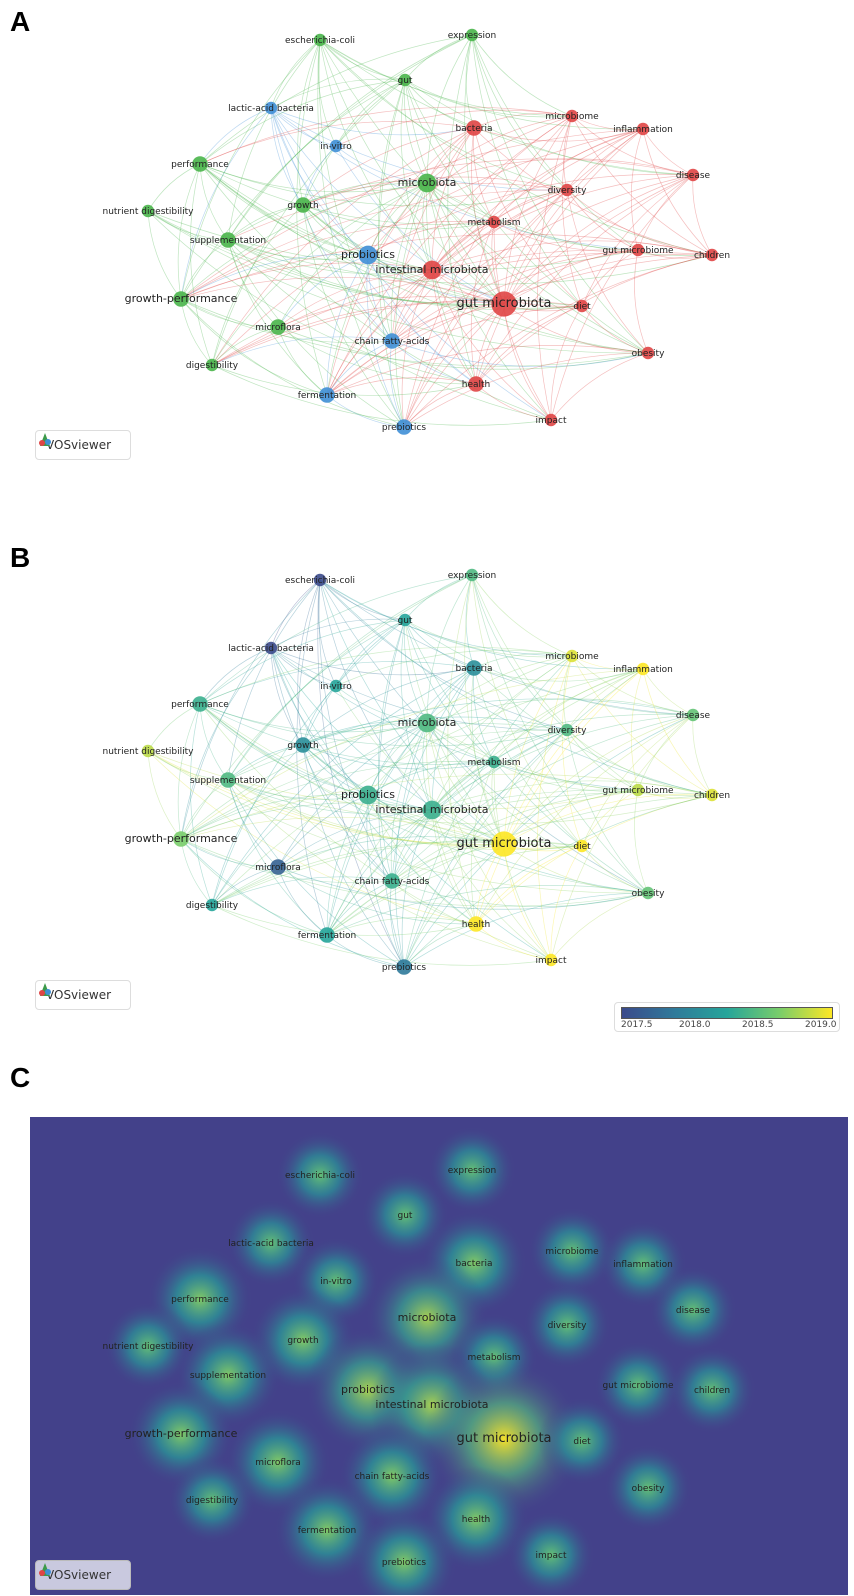  Describe the element at coordinates (405, 620) in the screenshot. I see `node-gut` at that location.